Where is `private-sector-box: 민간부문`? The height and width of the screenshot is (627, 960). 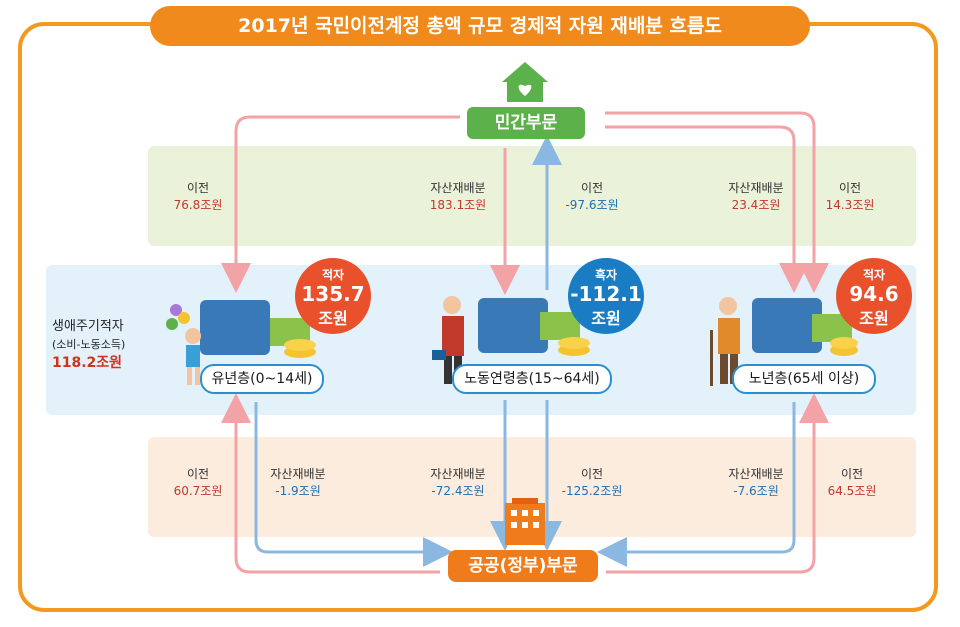
private-sector-box: 민간부문 is located at coordinates (526, 123).